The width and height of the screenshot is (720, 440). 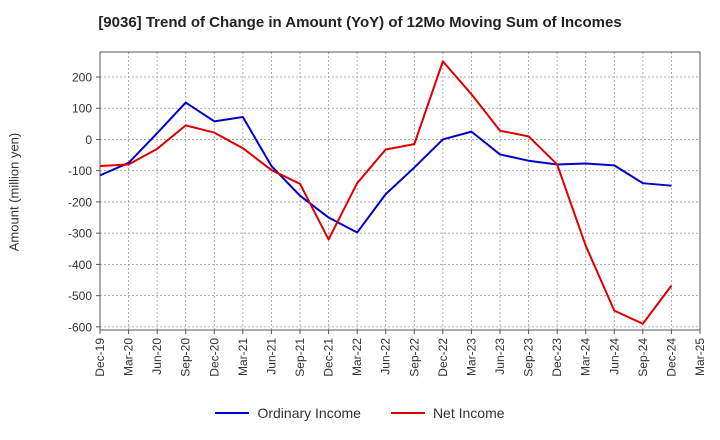 What do you see at coordinates (80, 296) in the screenshot?
I see `y-tick-label: -500` at bounding box center [80, 296].